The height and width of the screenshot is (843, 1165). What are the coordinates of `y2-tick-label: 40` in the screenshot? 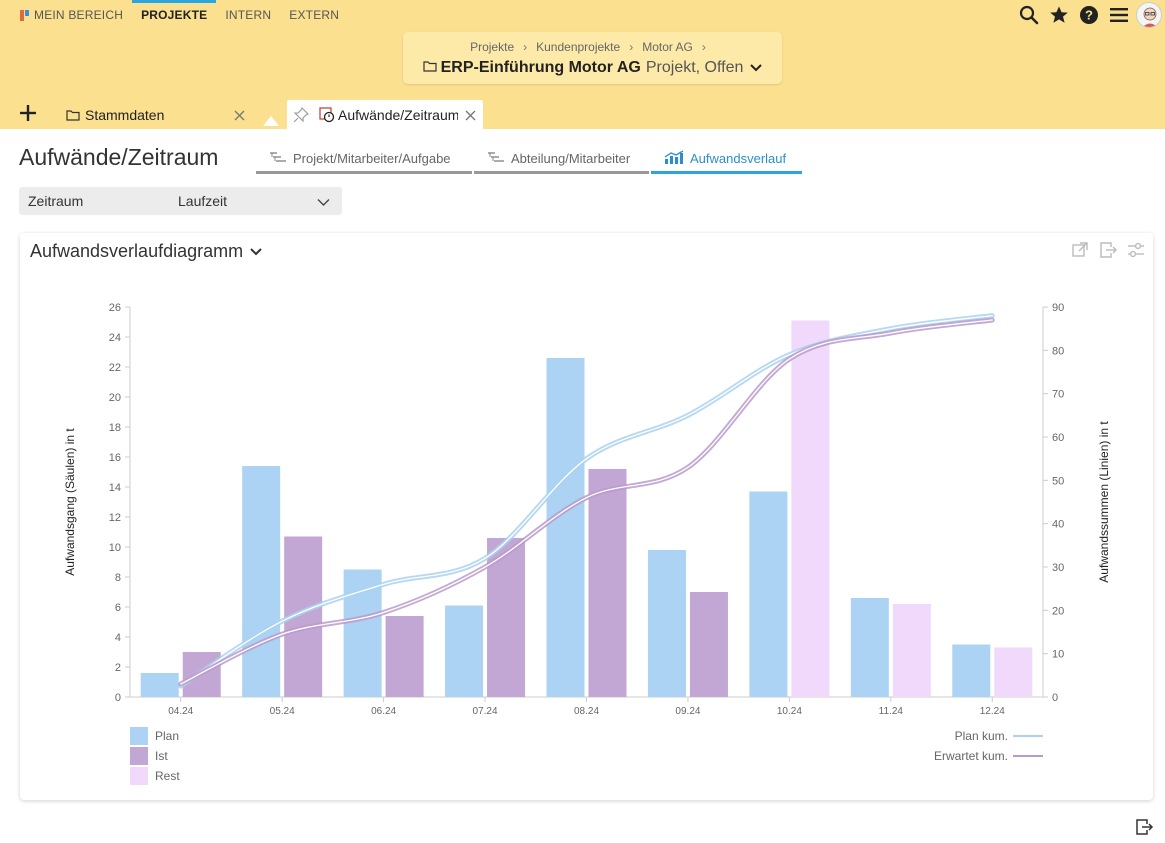 It's located at (1058, 525).